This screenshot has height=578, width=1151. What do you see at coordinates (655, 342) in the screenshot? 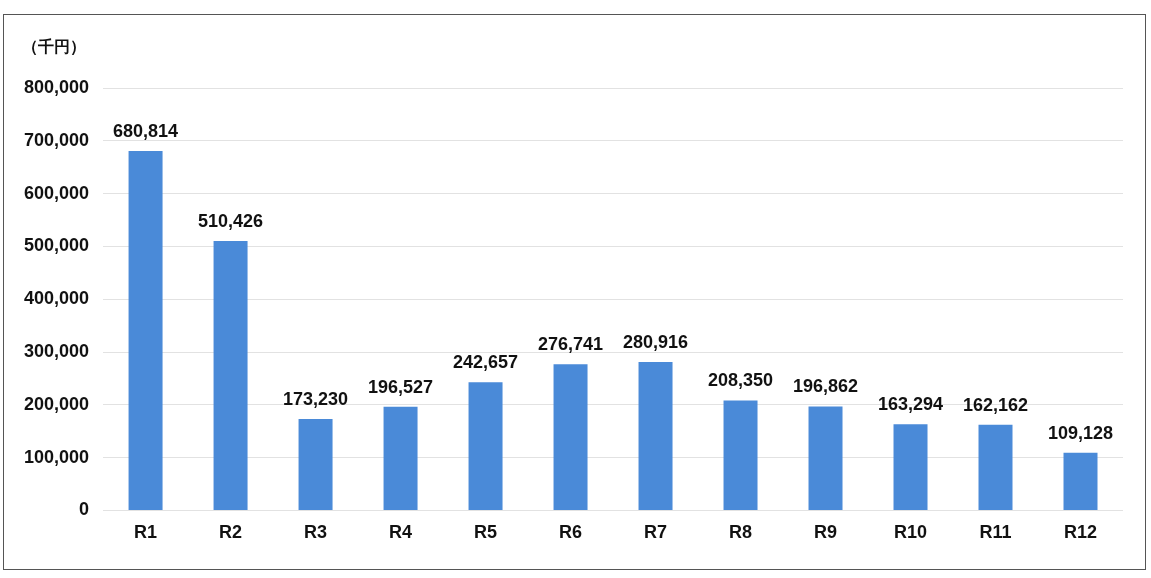
I see `data-label: 280,916` at bounding box center [655, 342].